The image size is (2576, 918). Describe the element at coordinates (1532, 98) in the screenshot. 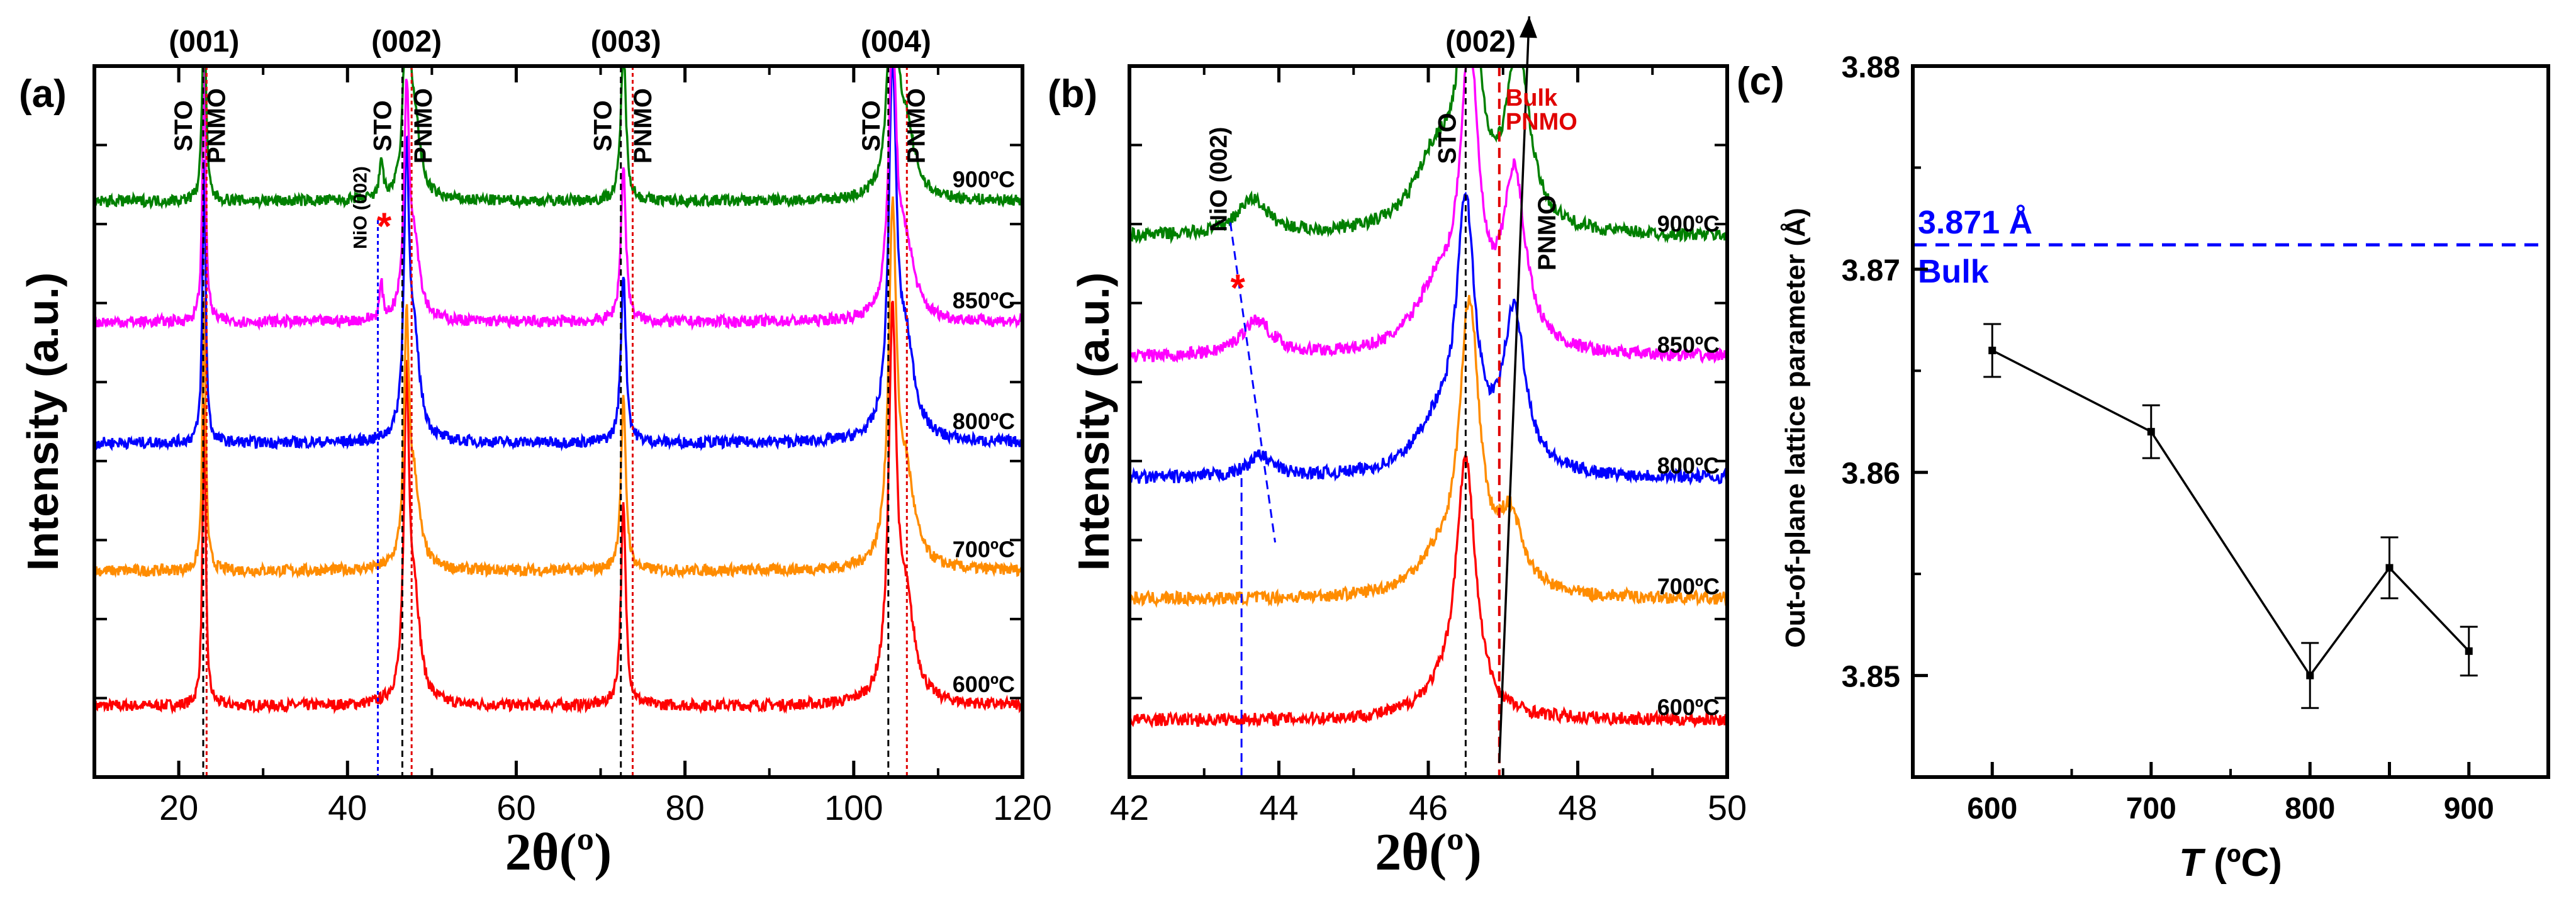

I see `bulk-label-line1: Bulk` at that location.